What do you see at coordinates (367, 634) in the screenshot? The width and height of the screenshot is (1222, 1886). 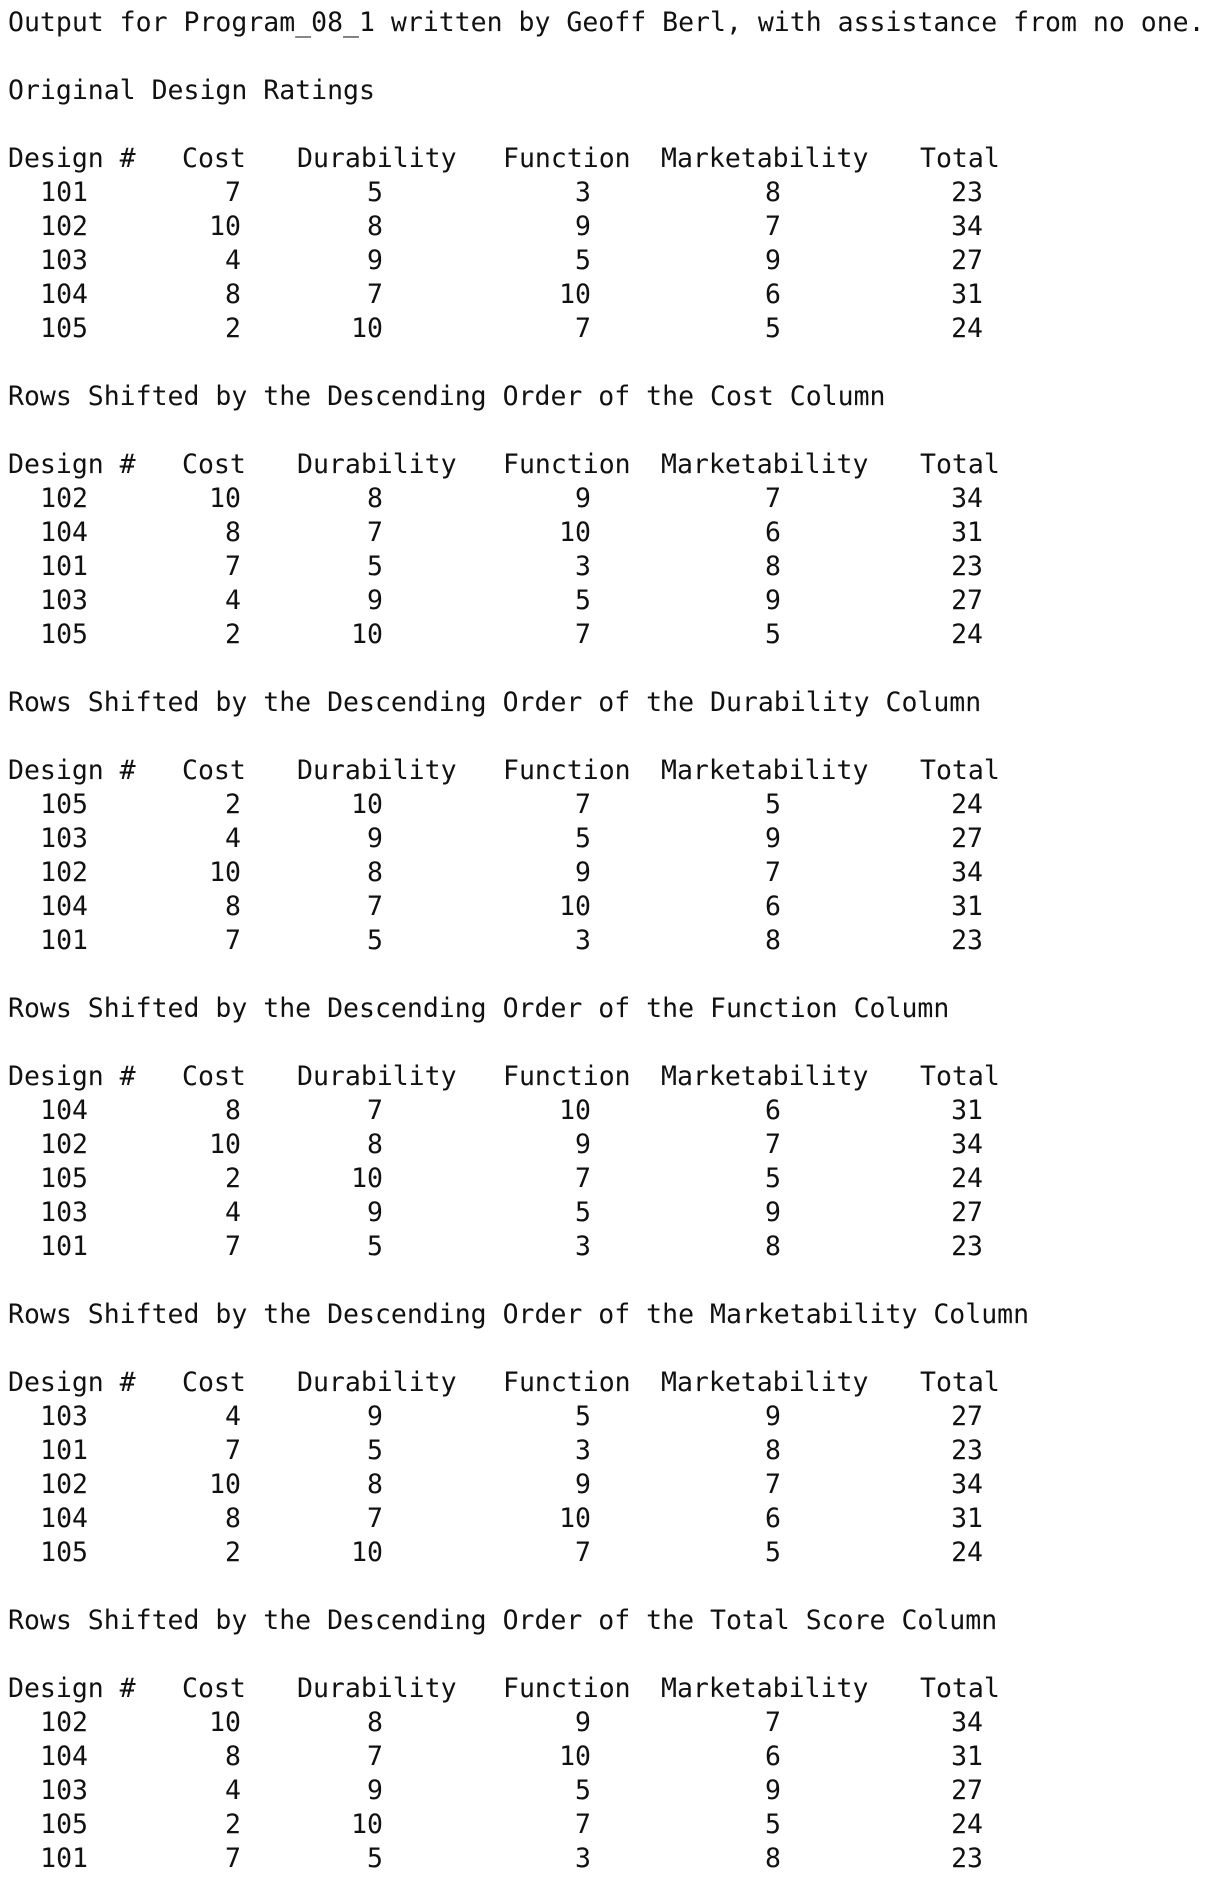 I see `cell-durability: 10` at bounding box center [367, 634].